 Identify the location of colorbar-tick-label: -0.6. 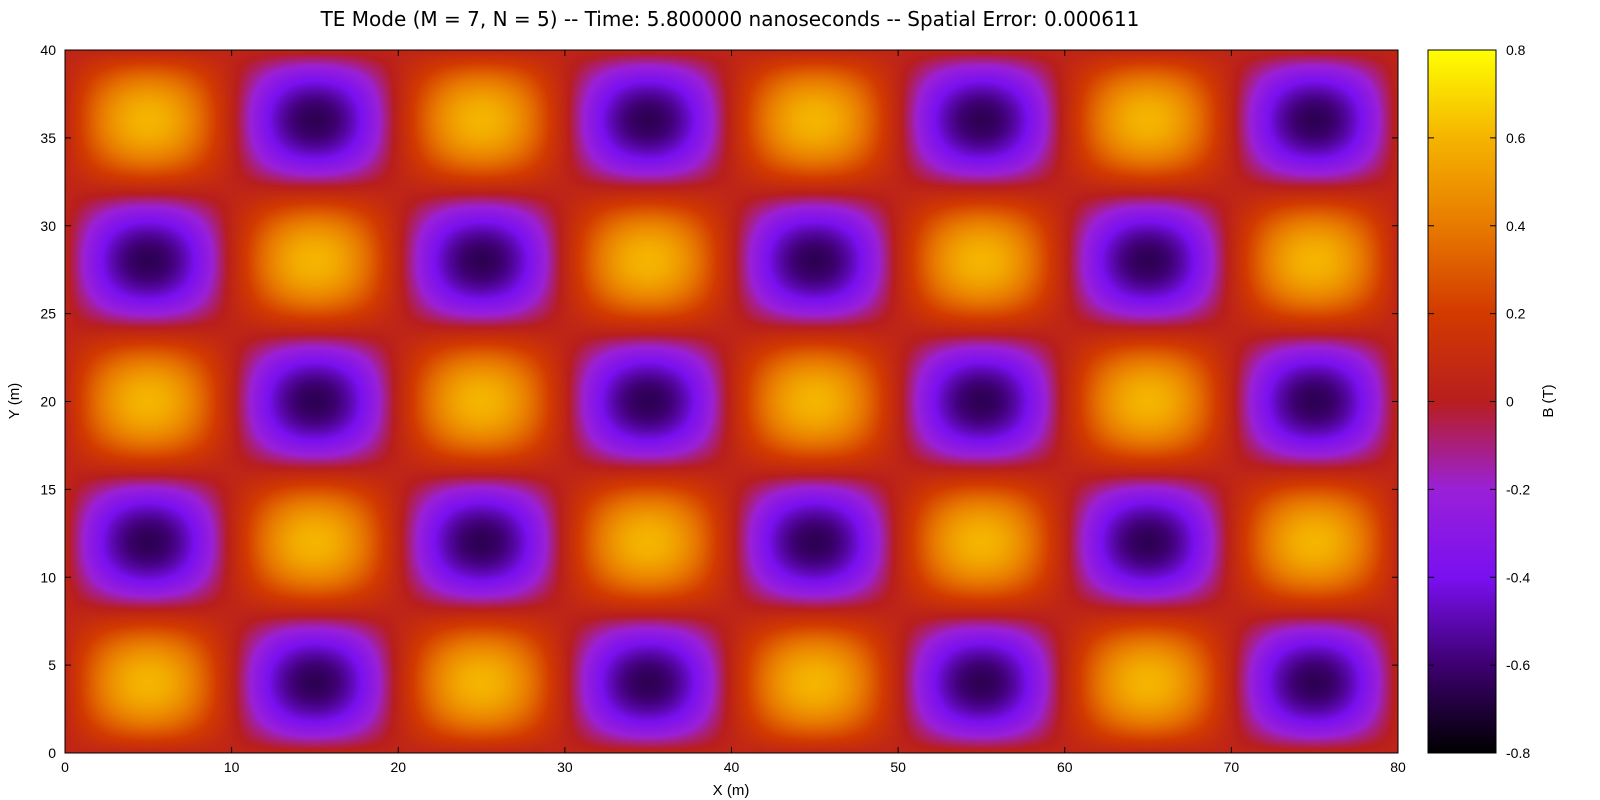
(1518, 665).